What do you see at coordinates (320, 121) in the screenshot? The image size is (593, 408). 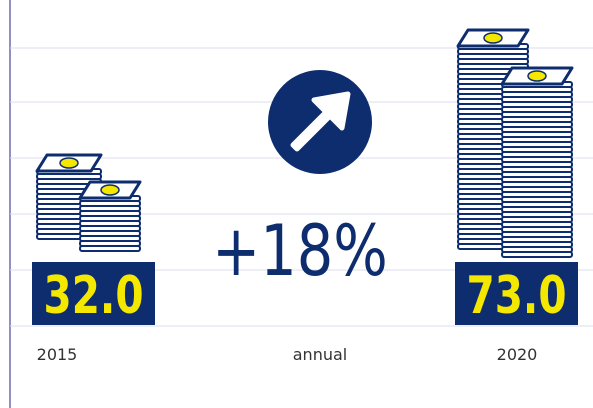 I see `growth-arrow` at bounding box center [320, 121].